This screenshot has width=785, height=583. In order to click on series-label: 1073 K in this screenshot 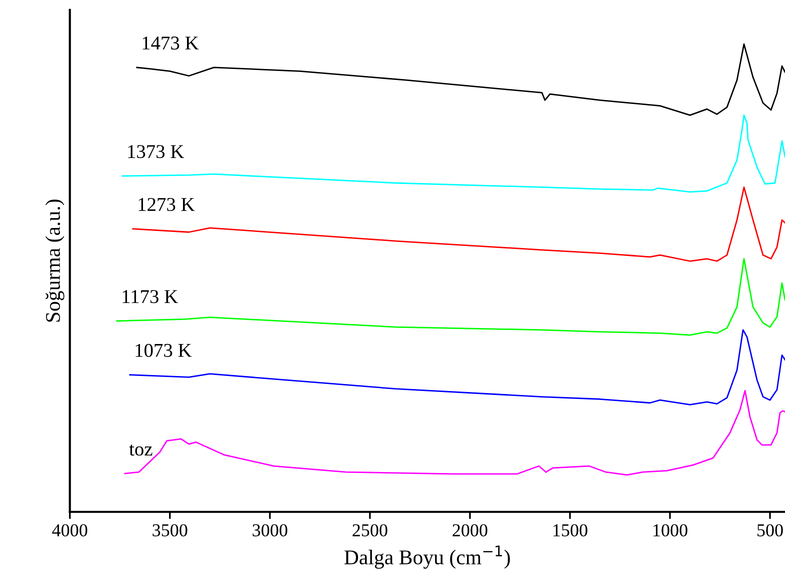, I will do `click(164, 350)`.